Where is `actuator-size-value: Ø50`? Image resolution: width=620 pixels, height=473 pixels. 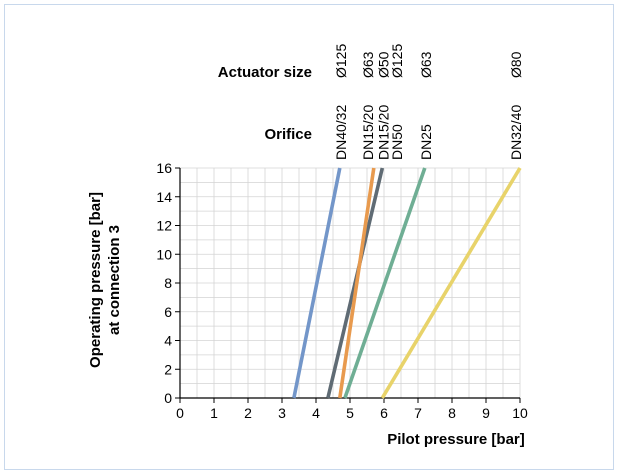
actuator-size-value: Ø50 is located at coordinates (383, 64).